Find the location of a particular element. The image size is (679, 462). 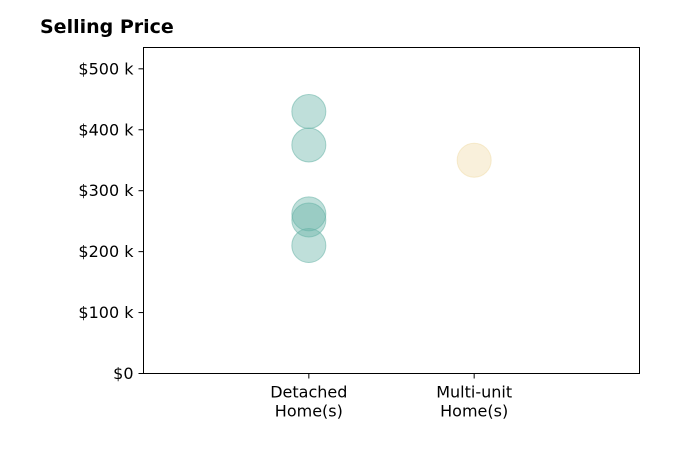

points-layer is located at coordinates (391, 178).